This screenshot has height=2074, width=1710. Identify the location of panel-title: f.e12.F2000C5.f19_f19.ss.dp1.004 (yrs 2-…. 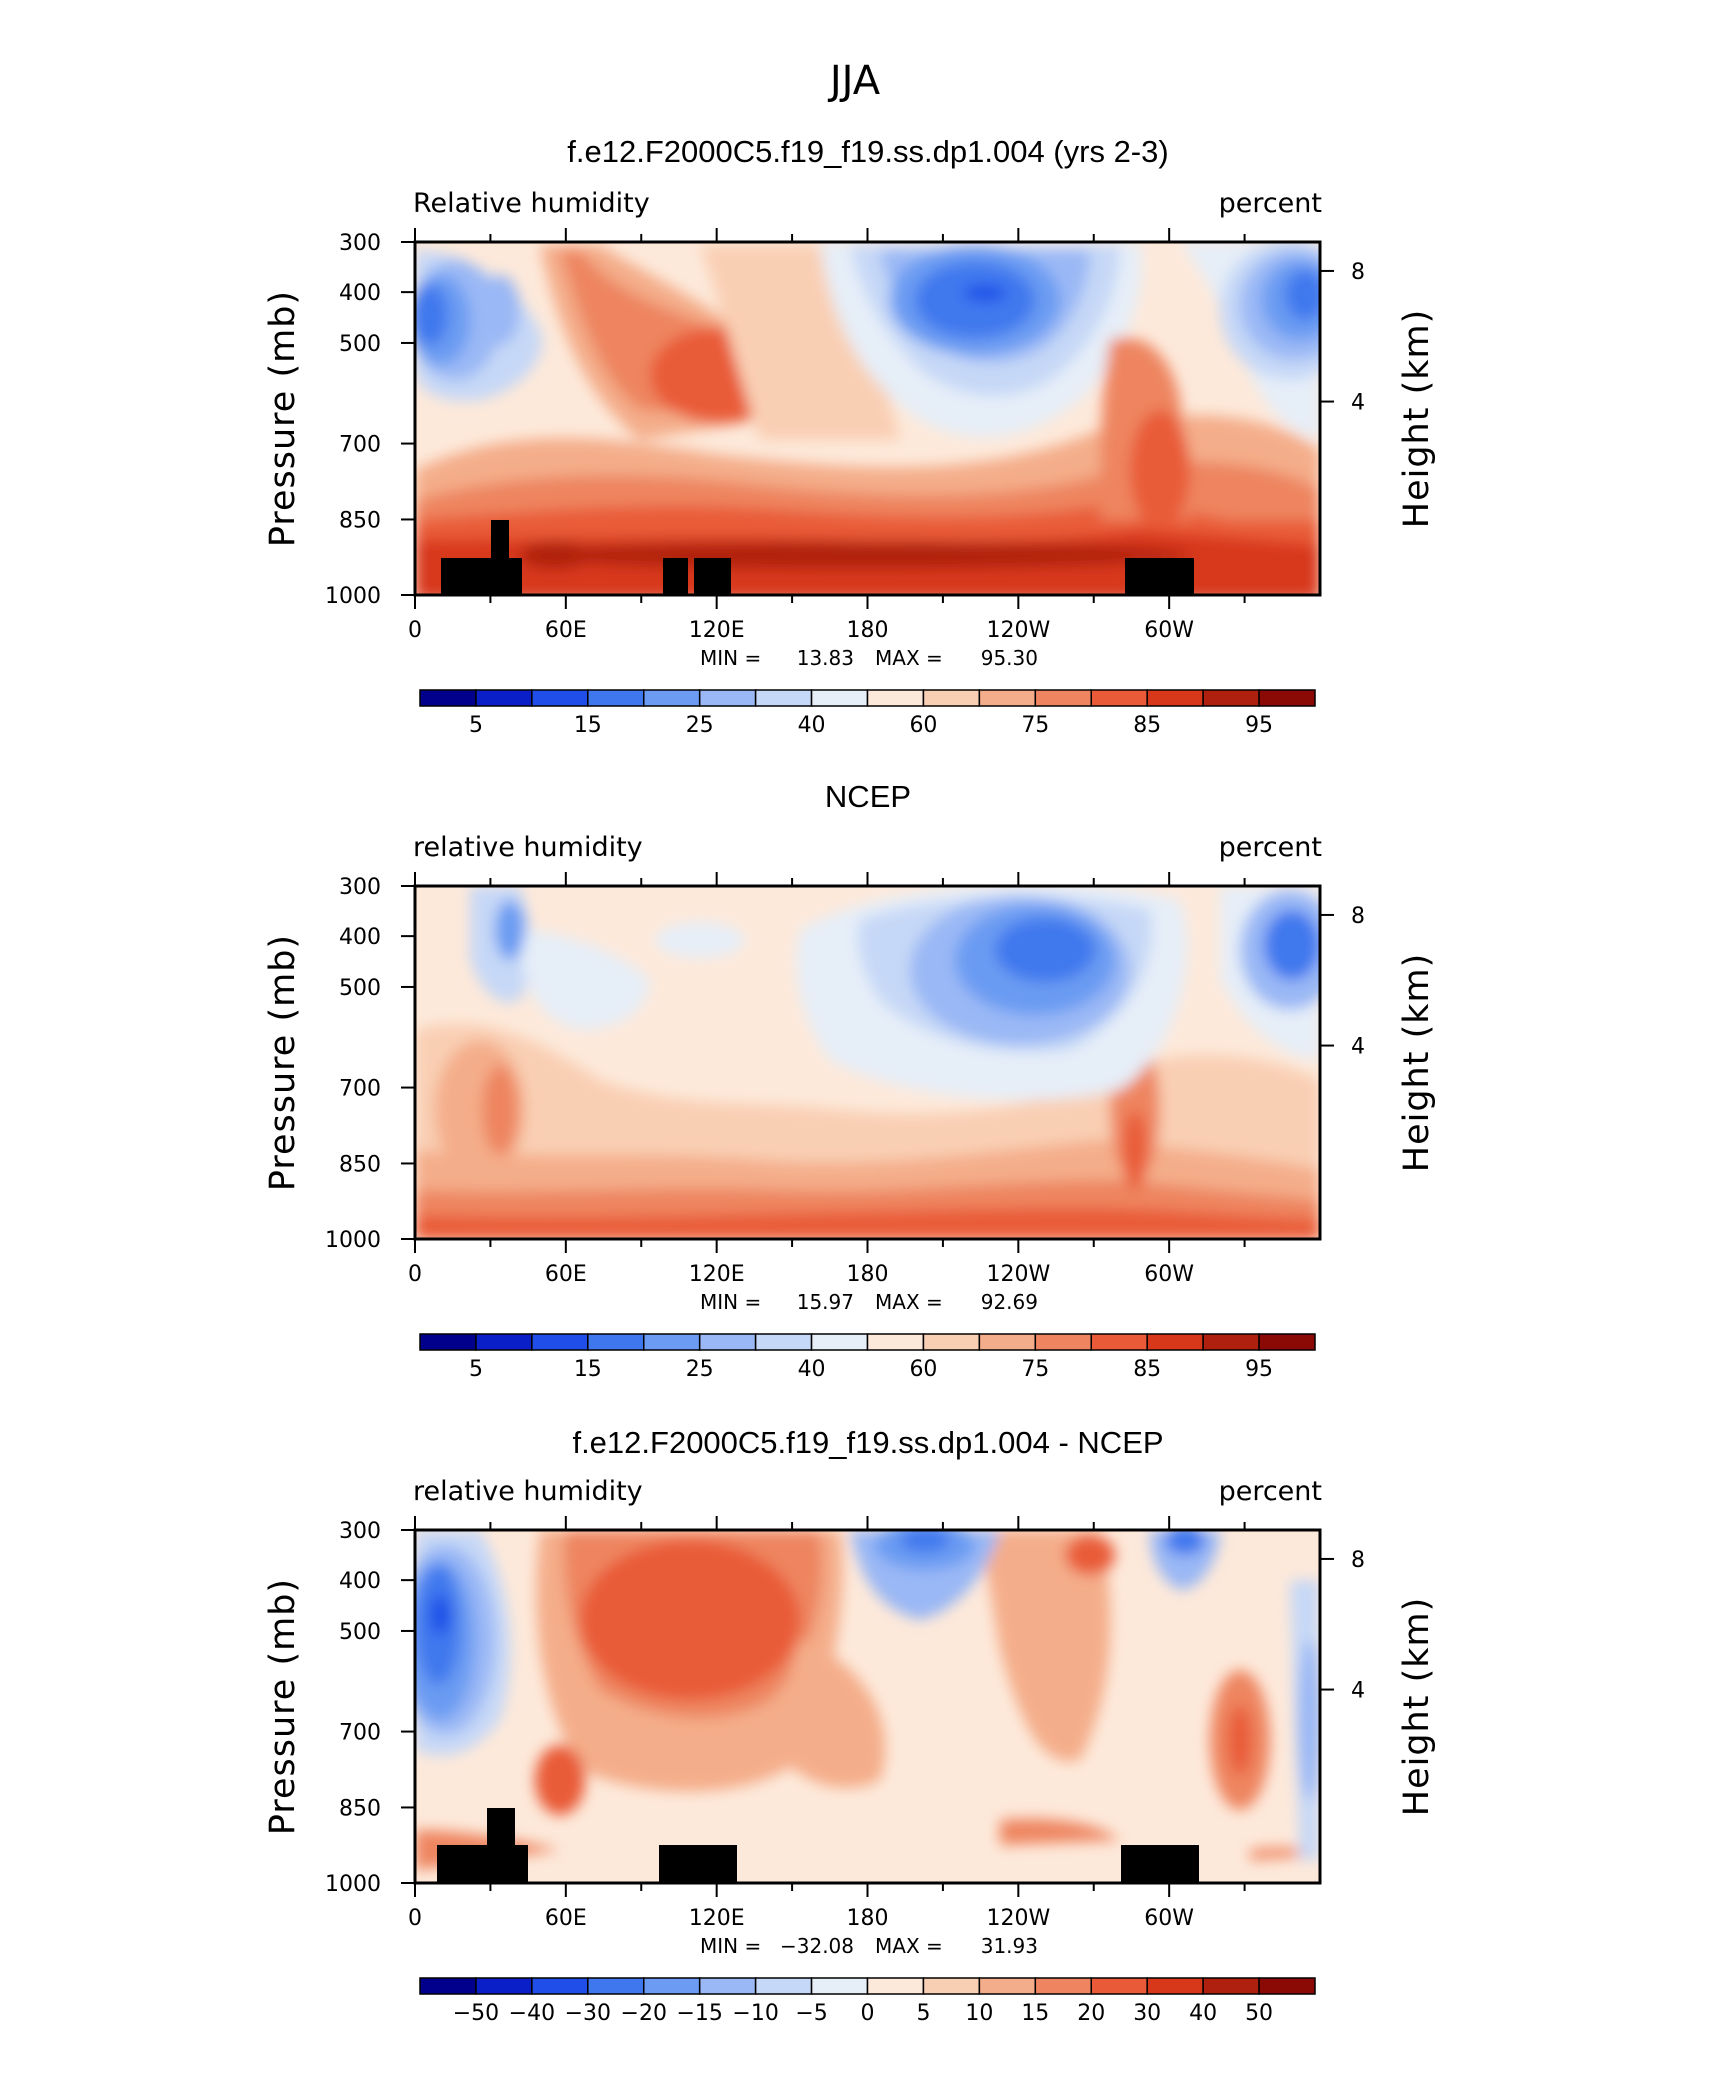
(867, 151).